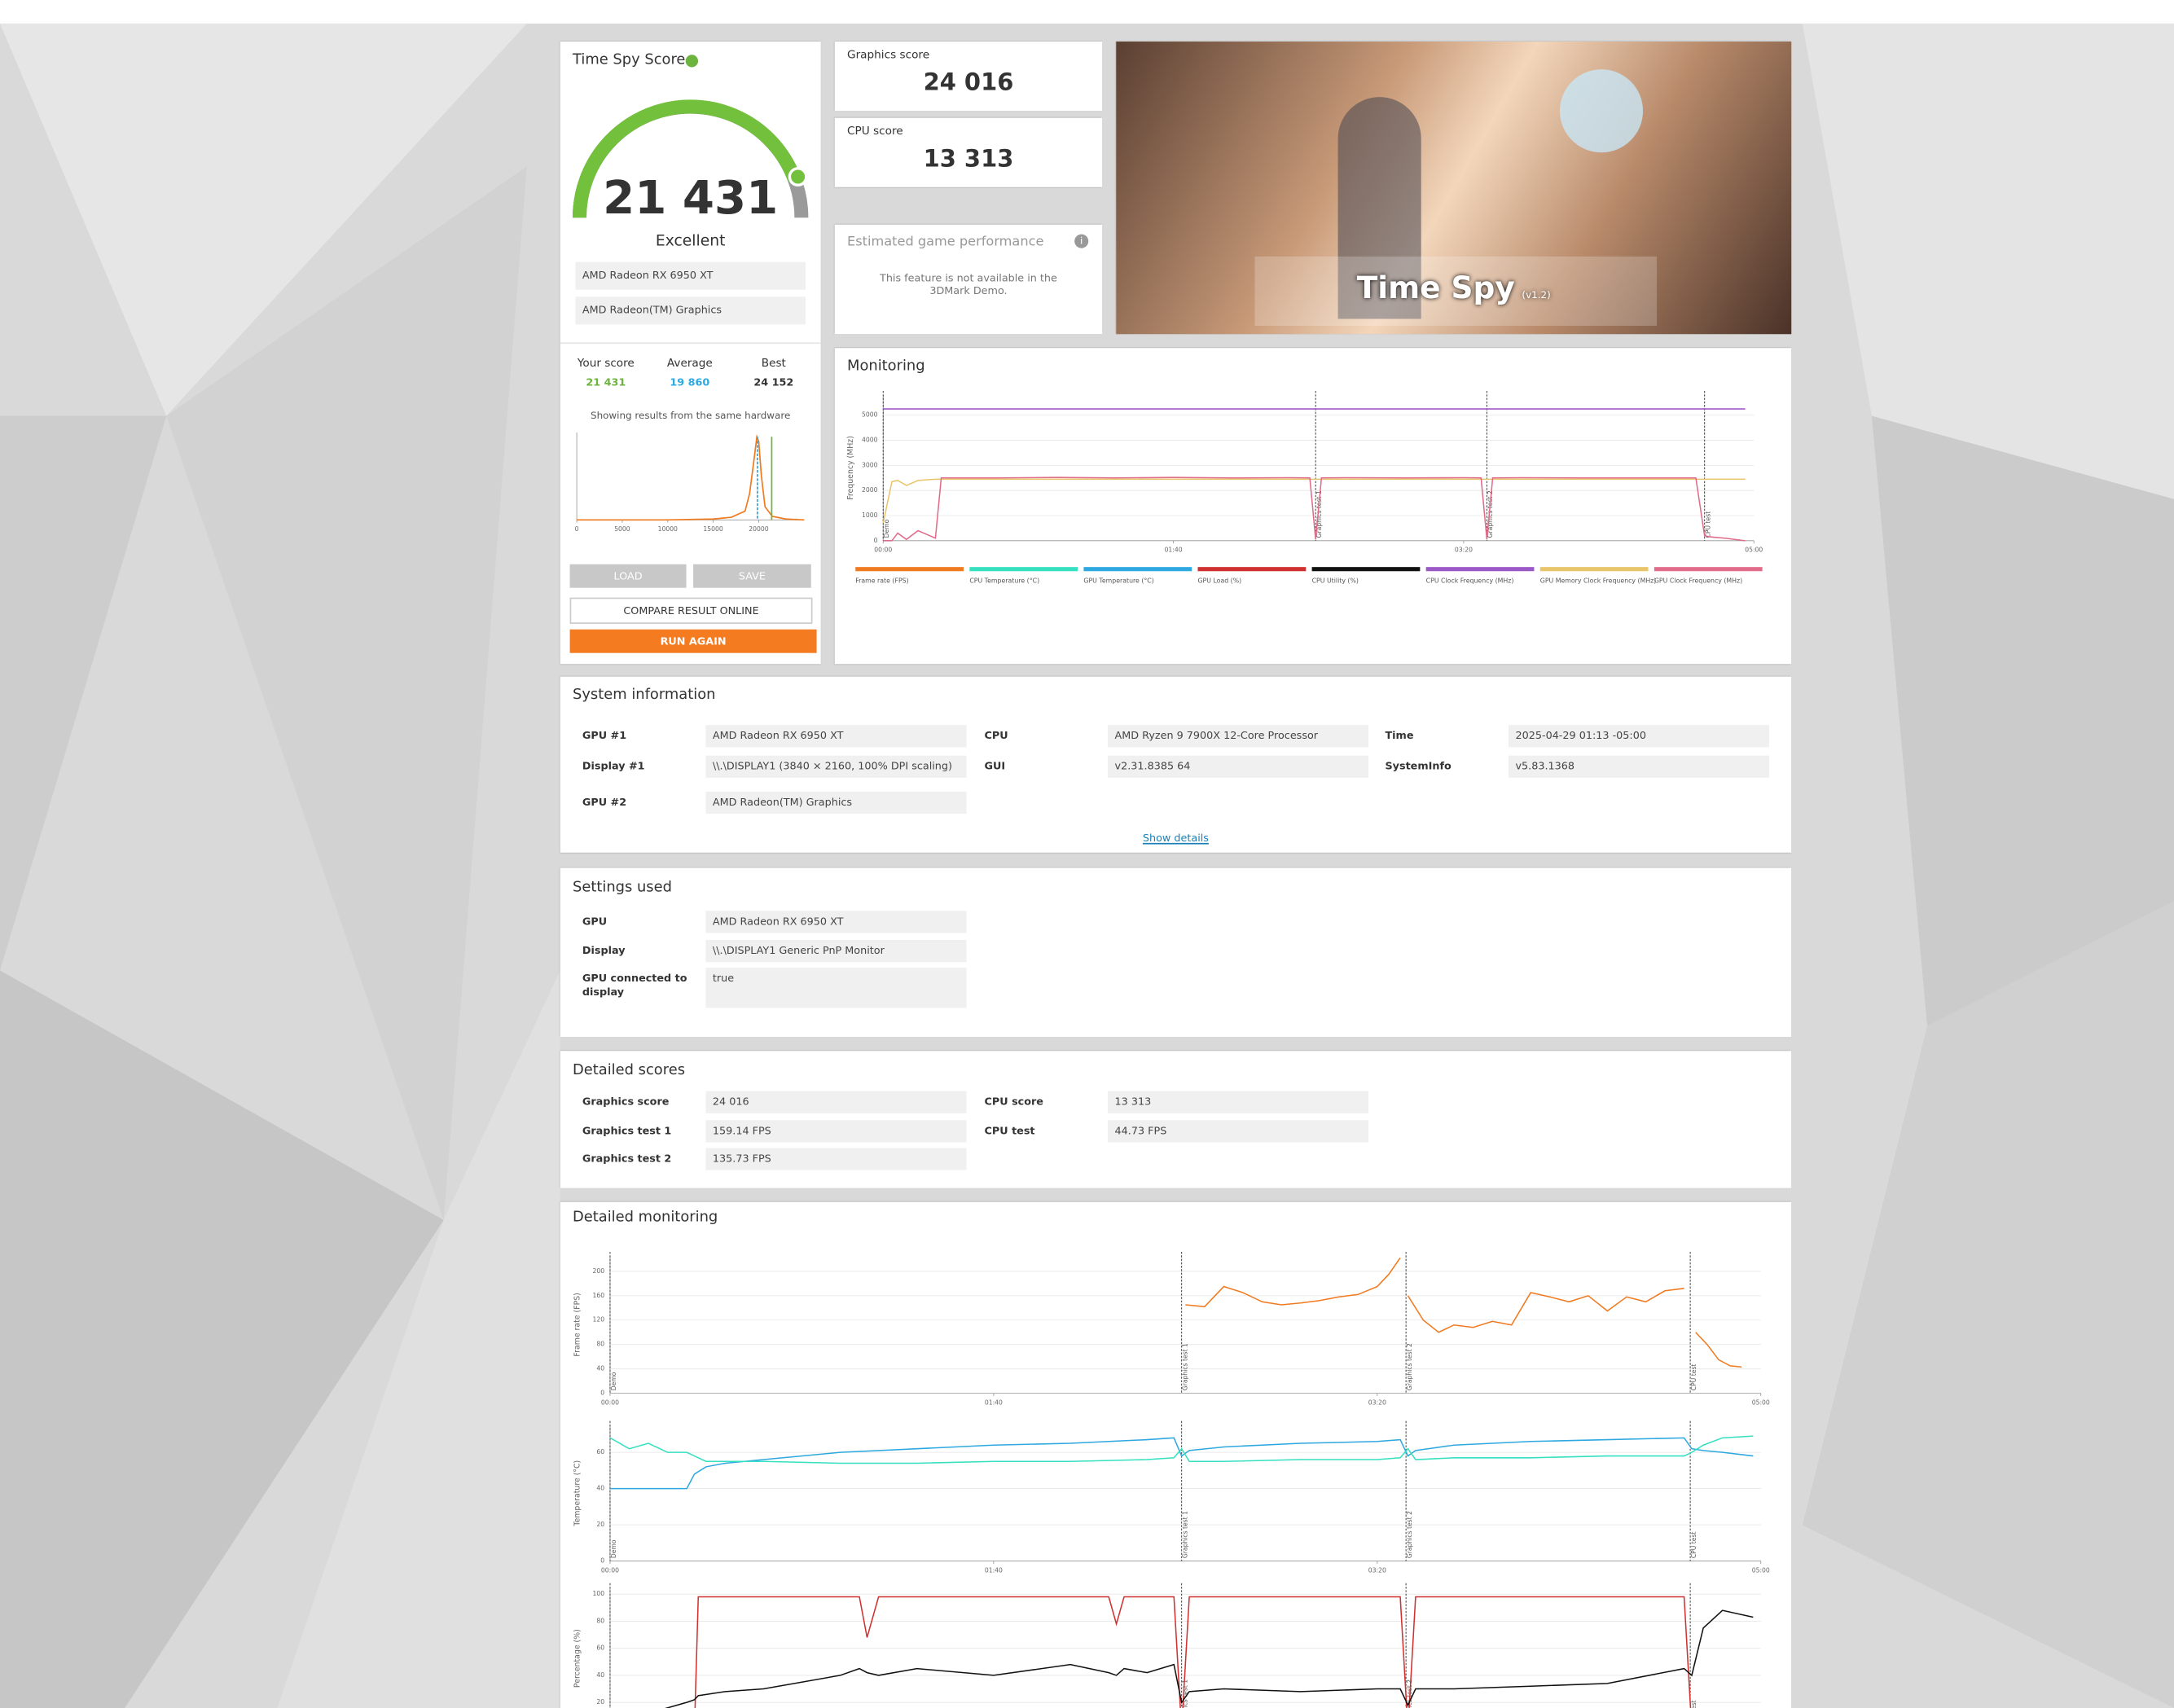  Describe the element at coordinates (1599, 581) in the screenshot. I see `legend-label: GPU Memory Clock Frequency (MHz)` at that location.